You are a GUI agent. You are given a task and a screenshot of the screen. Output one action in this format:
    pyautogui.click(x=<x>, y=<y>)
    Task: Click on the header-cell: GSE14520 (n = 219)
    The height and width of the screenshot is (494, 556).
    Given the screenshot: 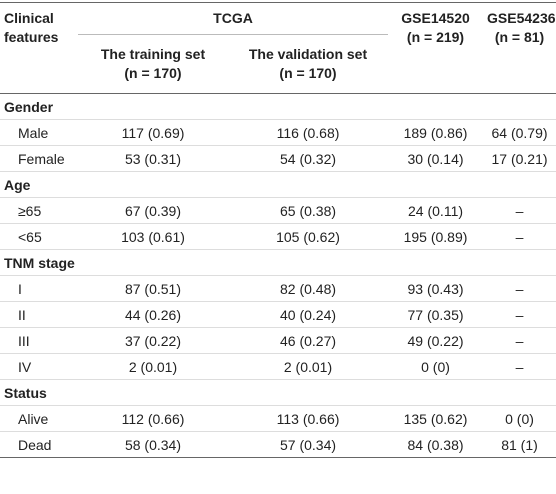 What is the action you would take?
    pyautogui.click(x=436, y=48)
    